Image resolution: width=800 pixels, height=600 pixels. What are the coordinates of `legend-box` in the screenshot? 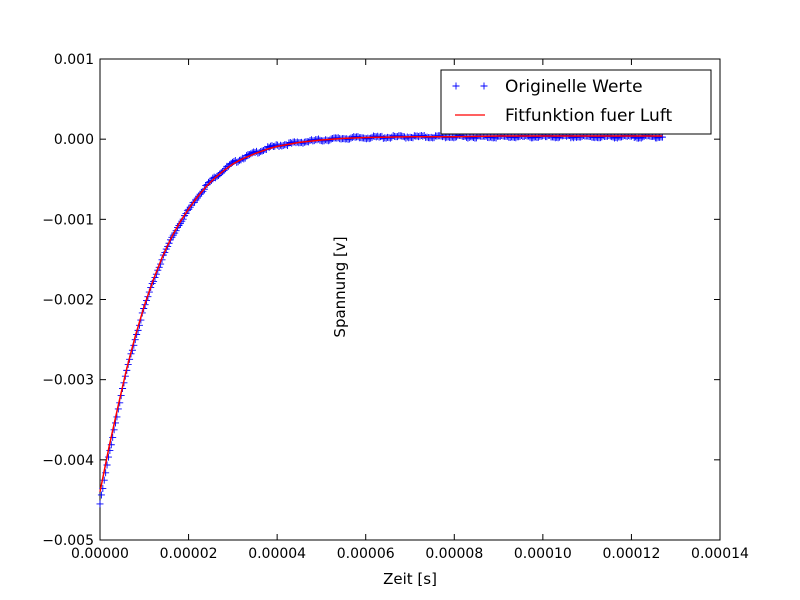 It's located at (576, 102).